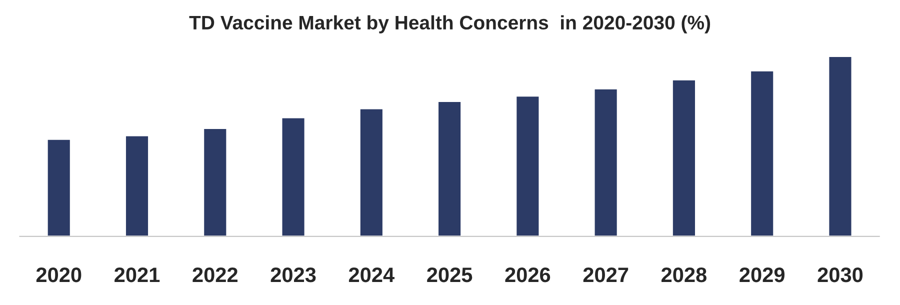  Describe the element at coordinates (449, 274) in the screenshot. I see `x-tick-label: 2025` at that location.